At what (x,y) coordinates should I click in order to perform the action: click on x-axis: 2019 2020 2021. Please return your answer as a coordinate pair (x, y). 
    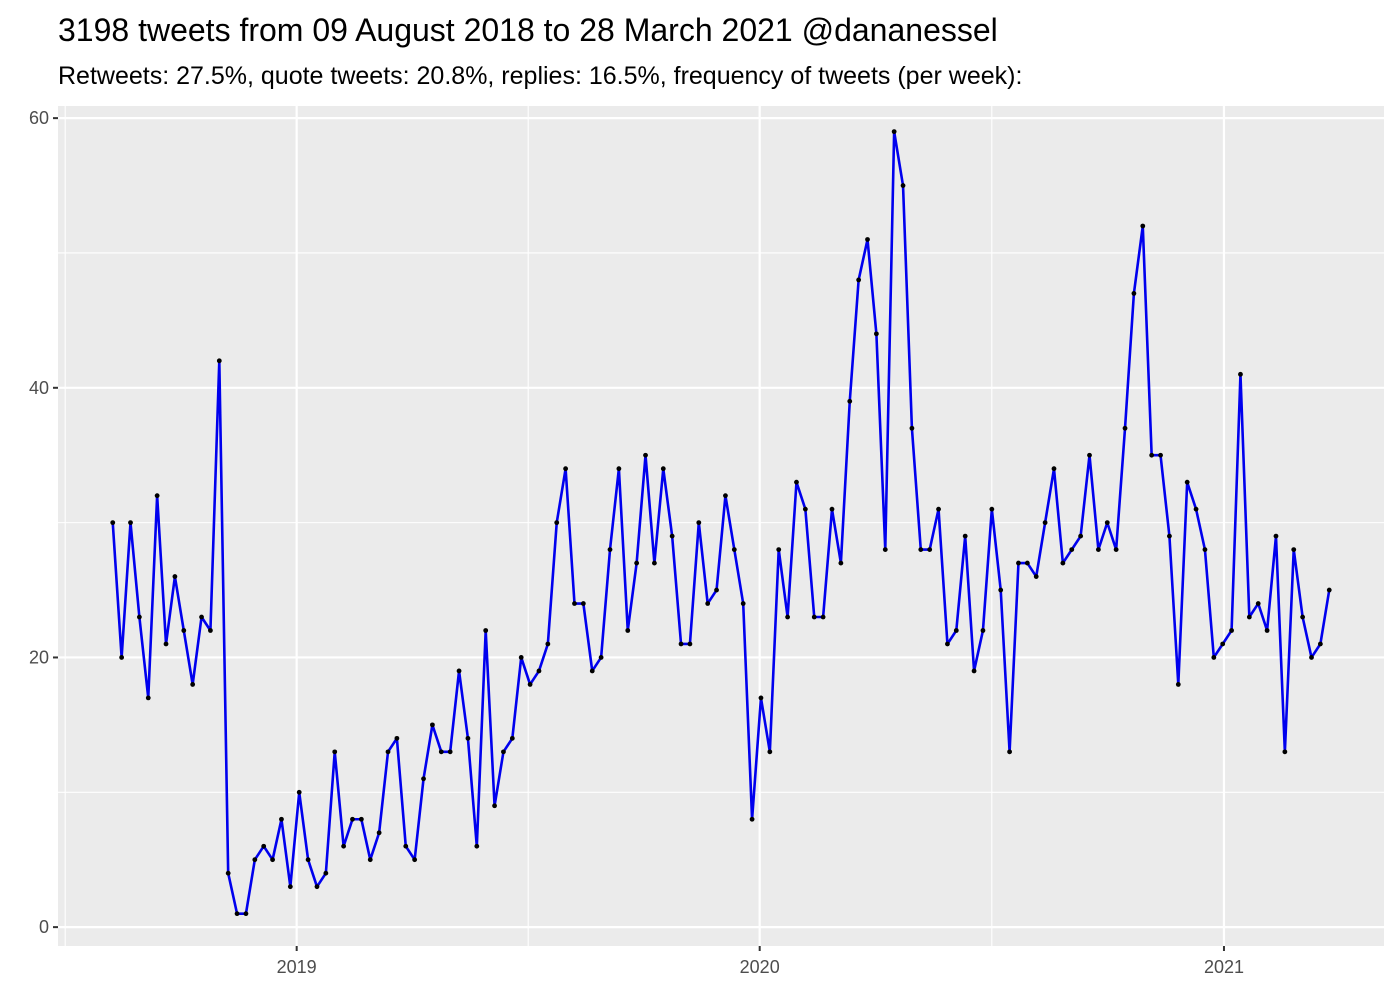
    Looking at the image, I should click on (760, 961).